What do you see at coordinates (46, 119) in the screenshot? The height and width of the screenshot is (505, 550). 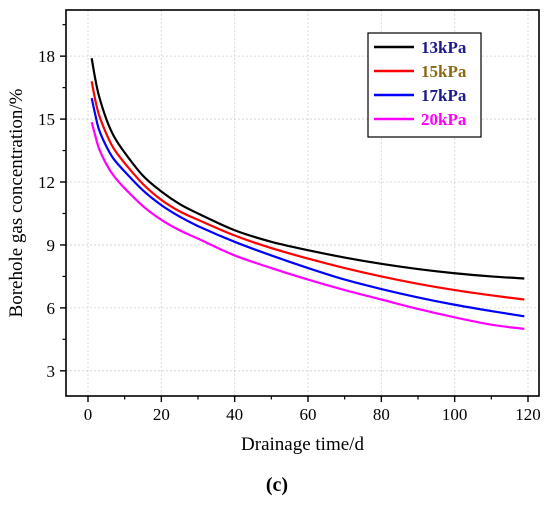 I see `y-tick-label: 15` at bounding box center [46, 119].